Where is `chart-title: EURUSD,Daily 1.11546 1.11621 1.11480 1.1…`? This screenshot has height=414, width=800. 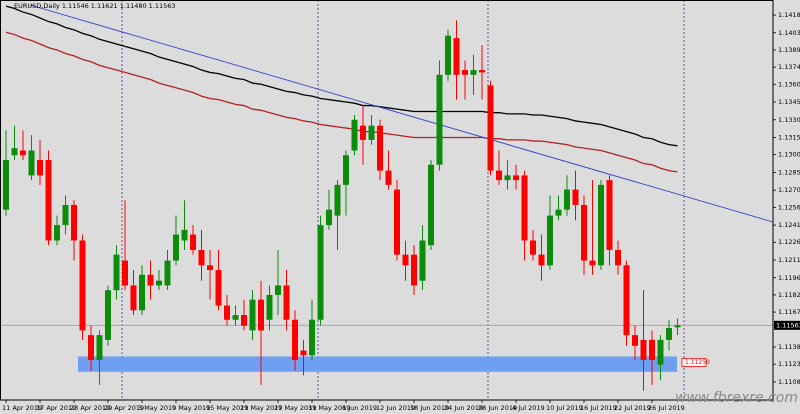 chart-title: EURUSD,Daily 1.11546 1.11621 1.11480 1.1… is located at coordinates (95, 6).